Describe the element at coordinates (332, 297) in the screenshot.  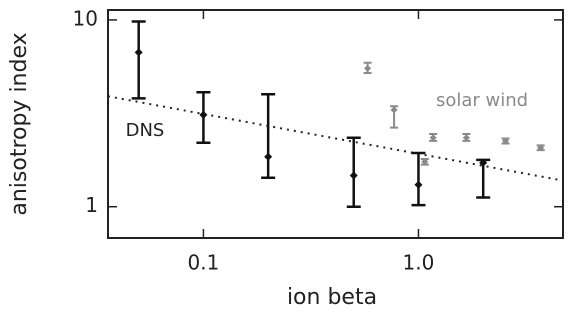
I see `x-axis-label: ion beta` at that location.